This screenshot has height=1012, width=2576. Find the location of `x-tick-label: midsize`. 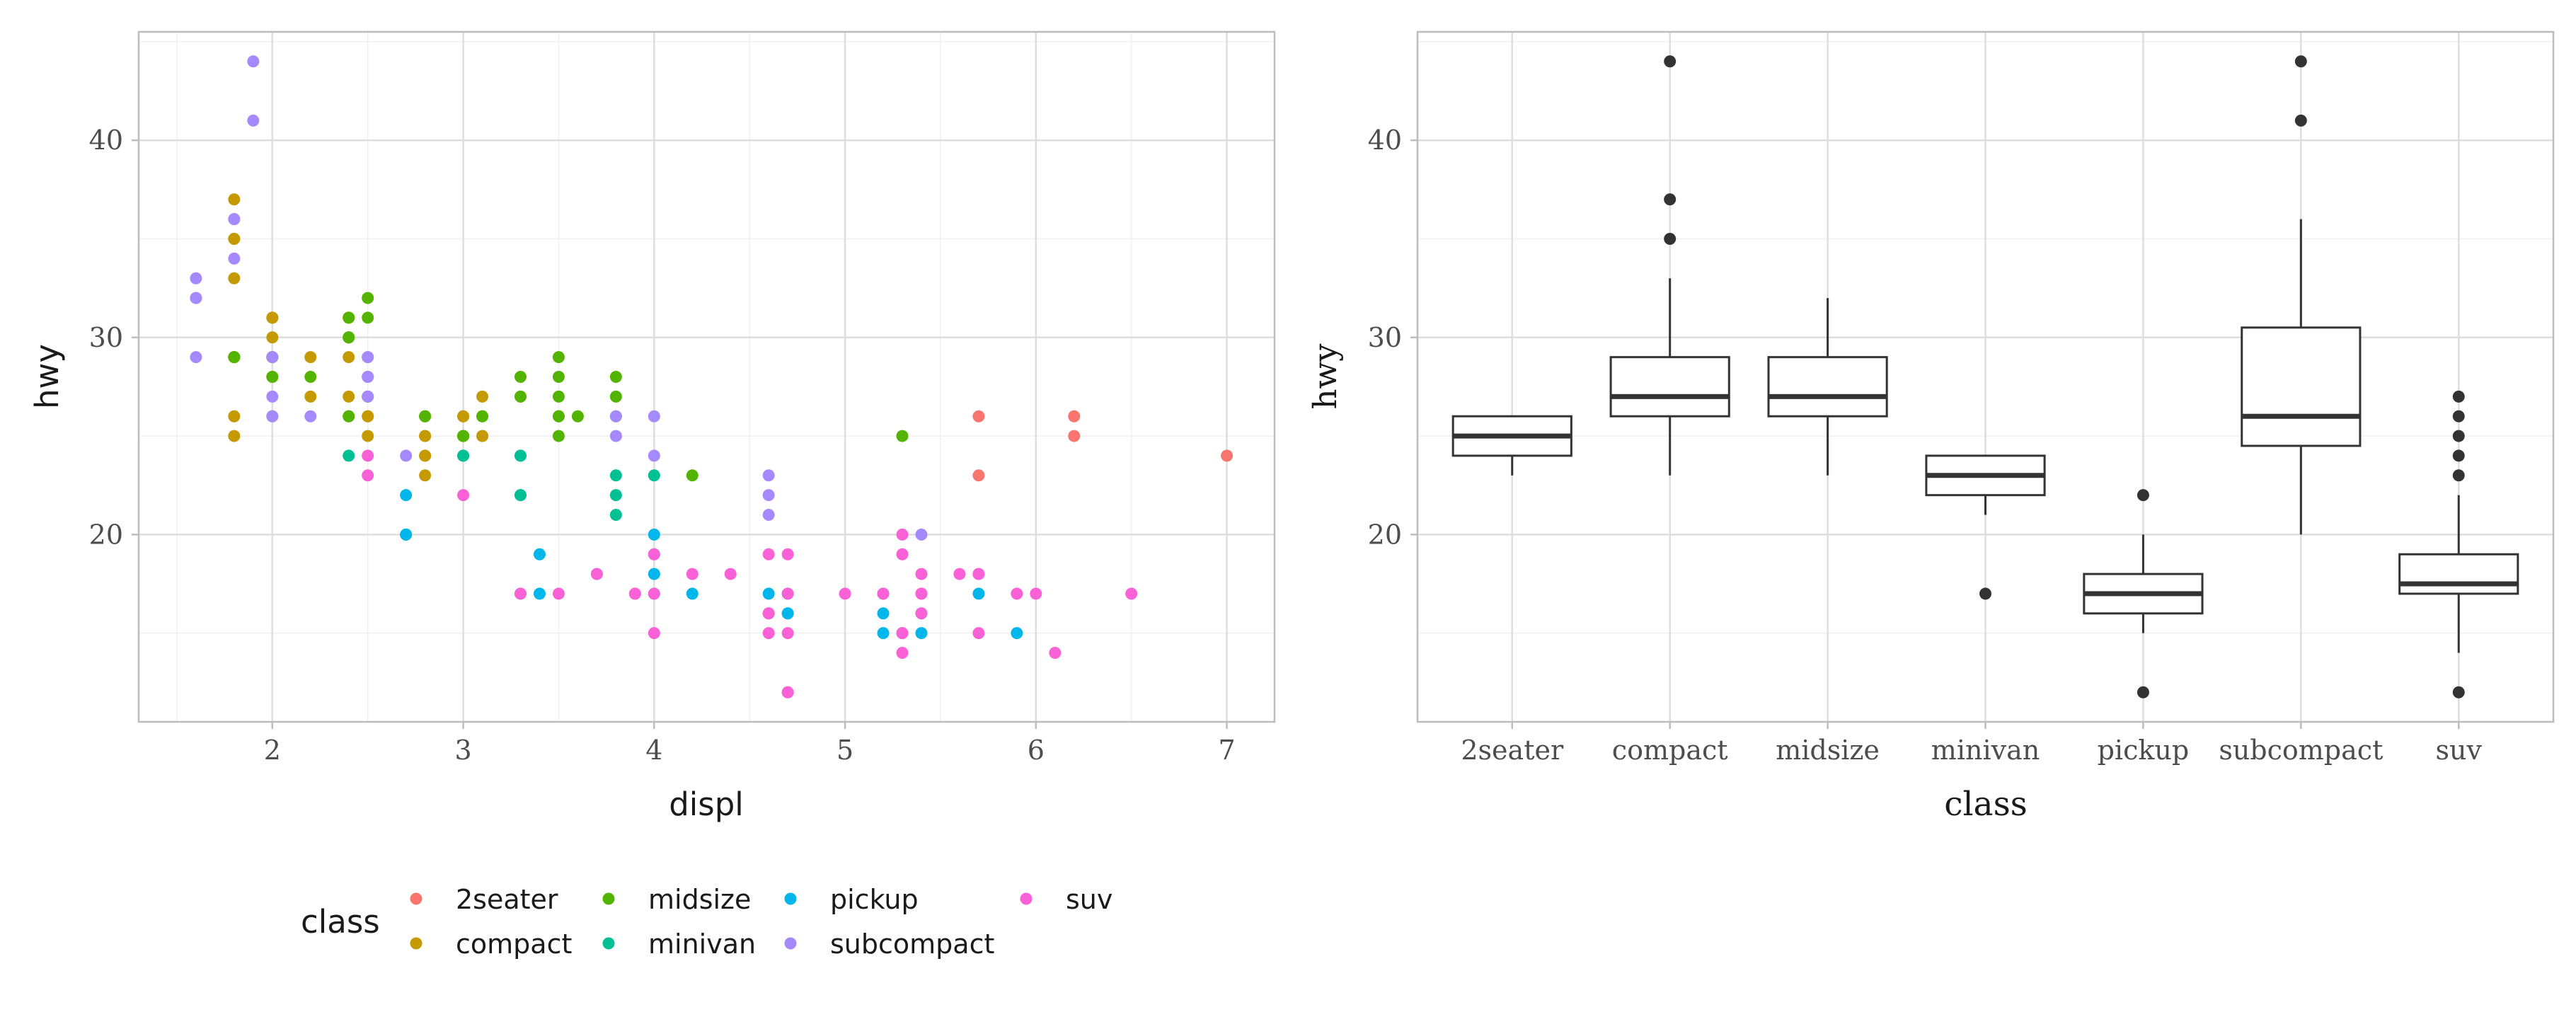

x-tick-label: midsize is located at coordinates (1828, 751).